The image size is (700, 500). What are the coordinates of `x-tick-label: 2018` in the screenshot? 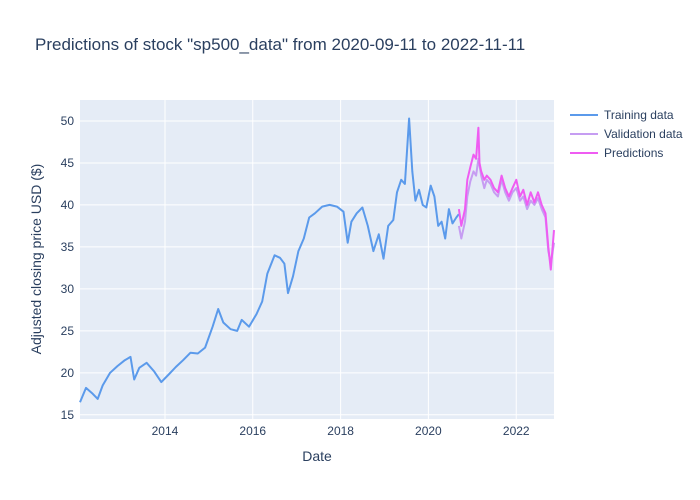 It's located at (340, 431).